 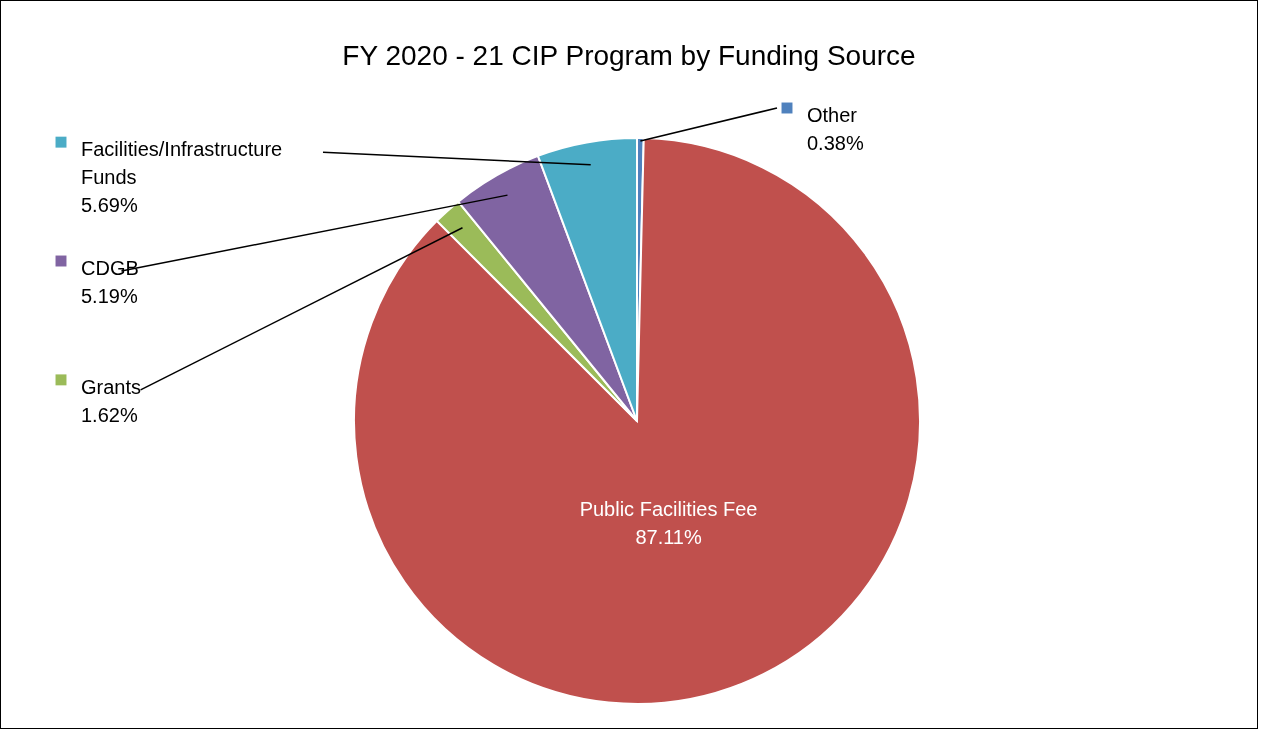 I want to click on data-label: 0.38%, so click(x=835, y=143).